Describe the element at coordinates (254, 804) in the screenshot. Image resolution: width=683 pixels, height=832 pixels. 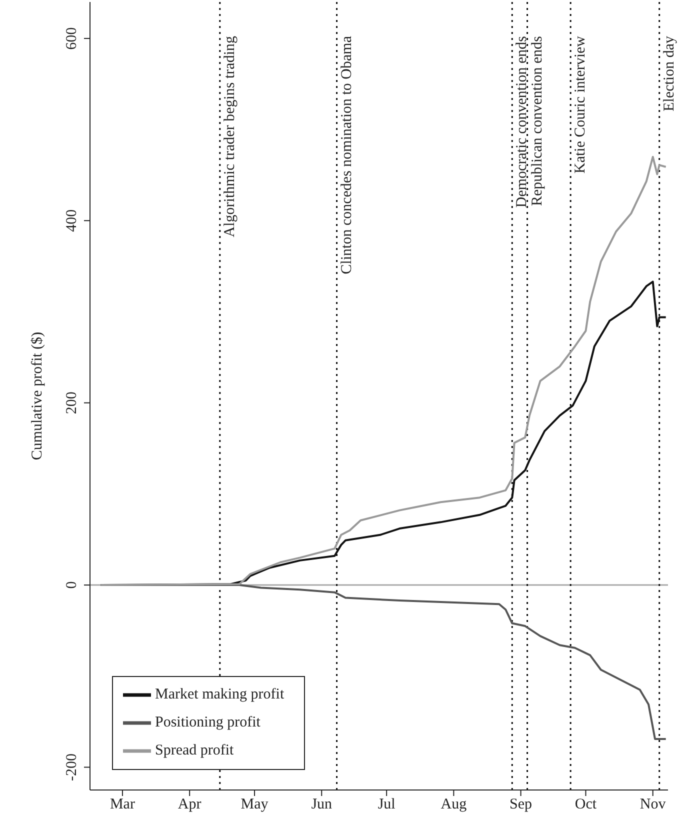
I see `x-tick-label: May` at that location.